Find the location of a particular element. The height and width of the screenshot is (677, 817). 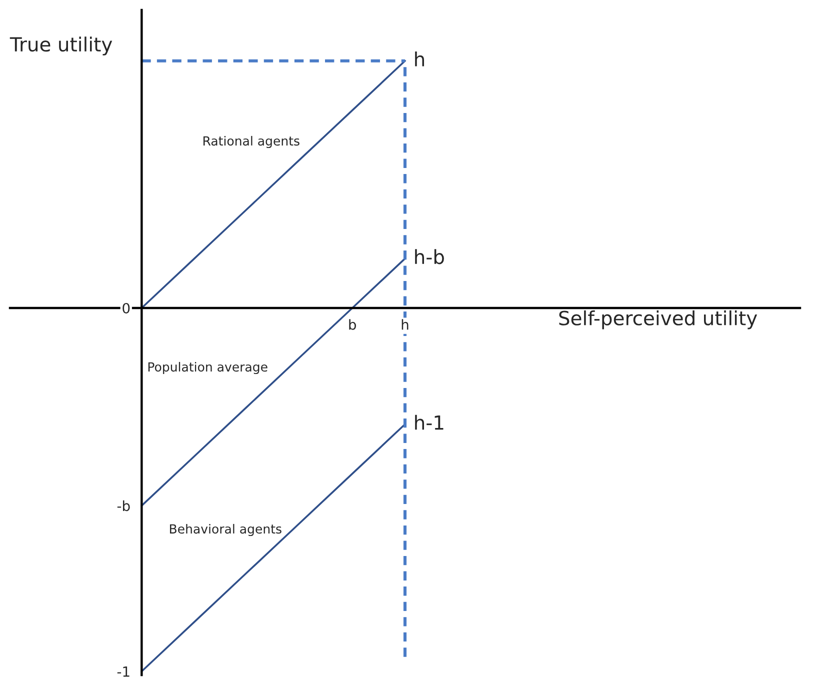

x-tick-label: b is located at coordinates (352, 324).